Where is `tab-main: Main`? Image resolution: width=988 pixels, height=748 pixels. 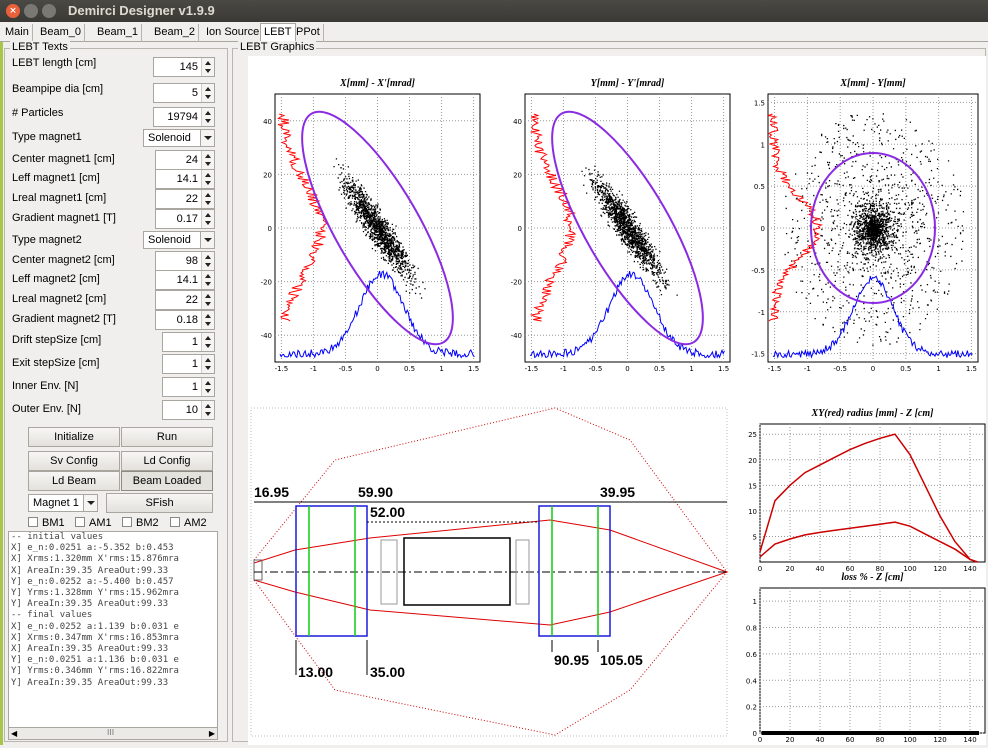
tab-main: Main is located at coordinates (17, 33).